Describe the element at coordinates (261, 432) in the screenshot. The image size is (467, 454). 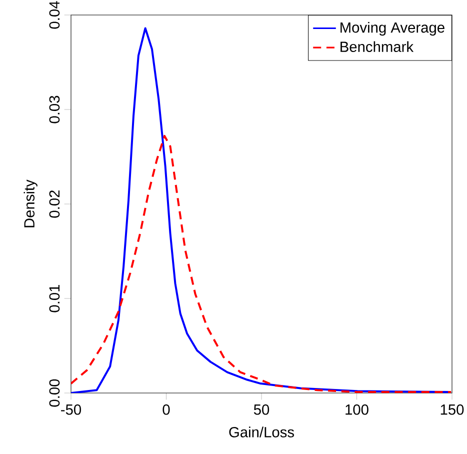
I see `x-axis-title: Gain/Loss` at that location.